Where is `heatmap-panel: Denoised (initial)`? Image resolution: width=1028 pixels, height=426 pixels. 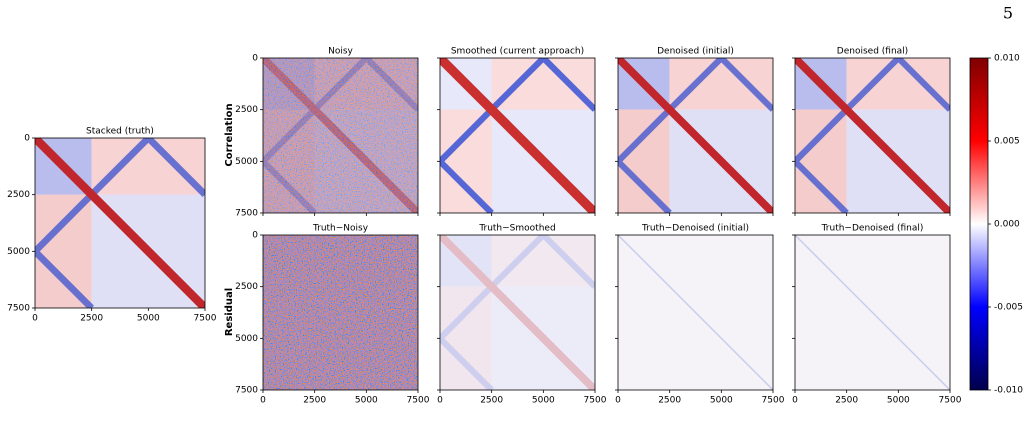 heatmap-panel: Denoised (initial) is located at coordinates (694, 131).